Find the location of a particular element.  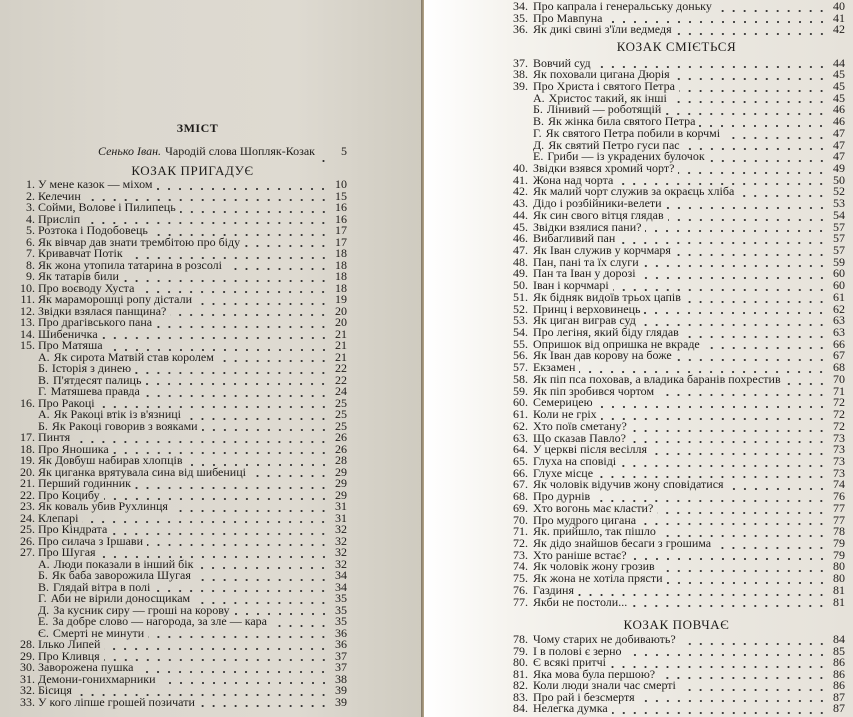

toc-entry: 81. Яка мова була першою? 86 is located at coordinates (676, 673).